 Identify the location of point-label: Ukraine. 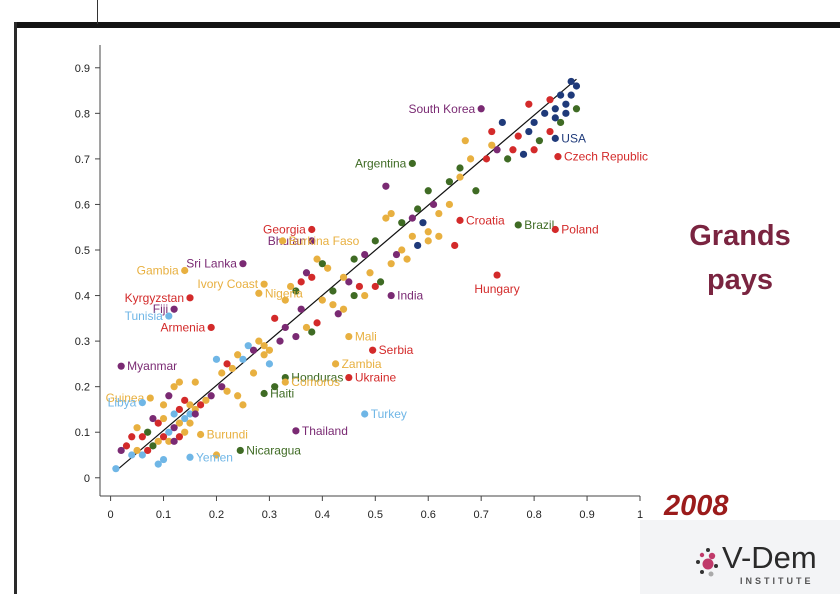
(376, 378).